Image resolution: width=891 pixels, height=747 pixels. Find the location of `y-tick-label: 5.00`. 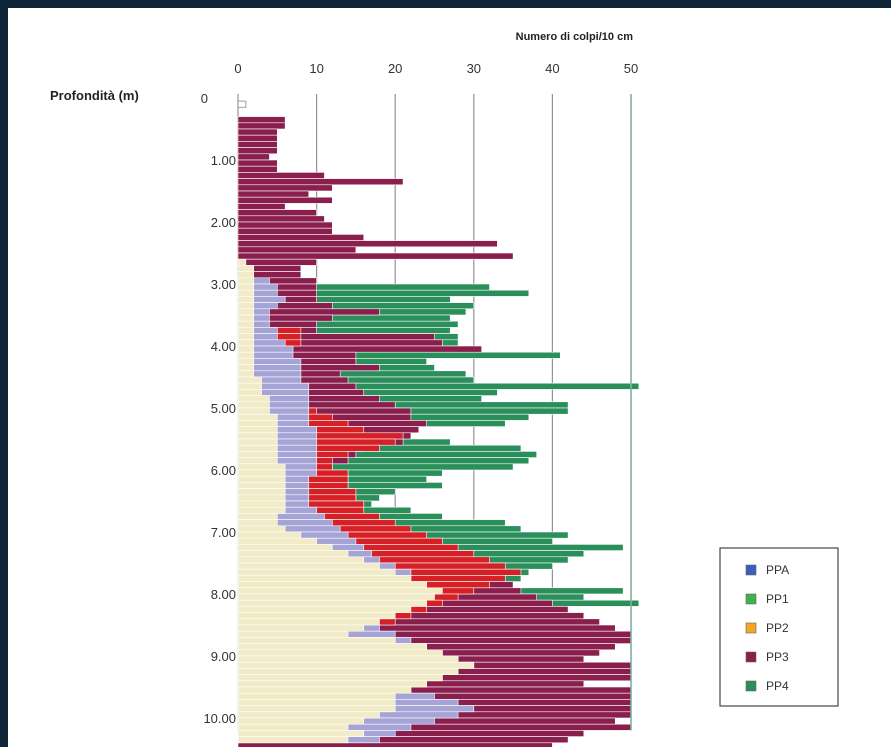

y-tick-label: 5.00 is located at coordinates (223, 408).